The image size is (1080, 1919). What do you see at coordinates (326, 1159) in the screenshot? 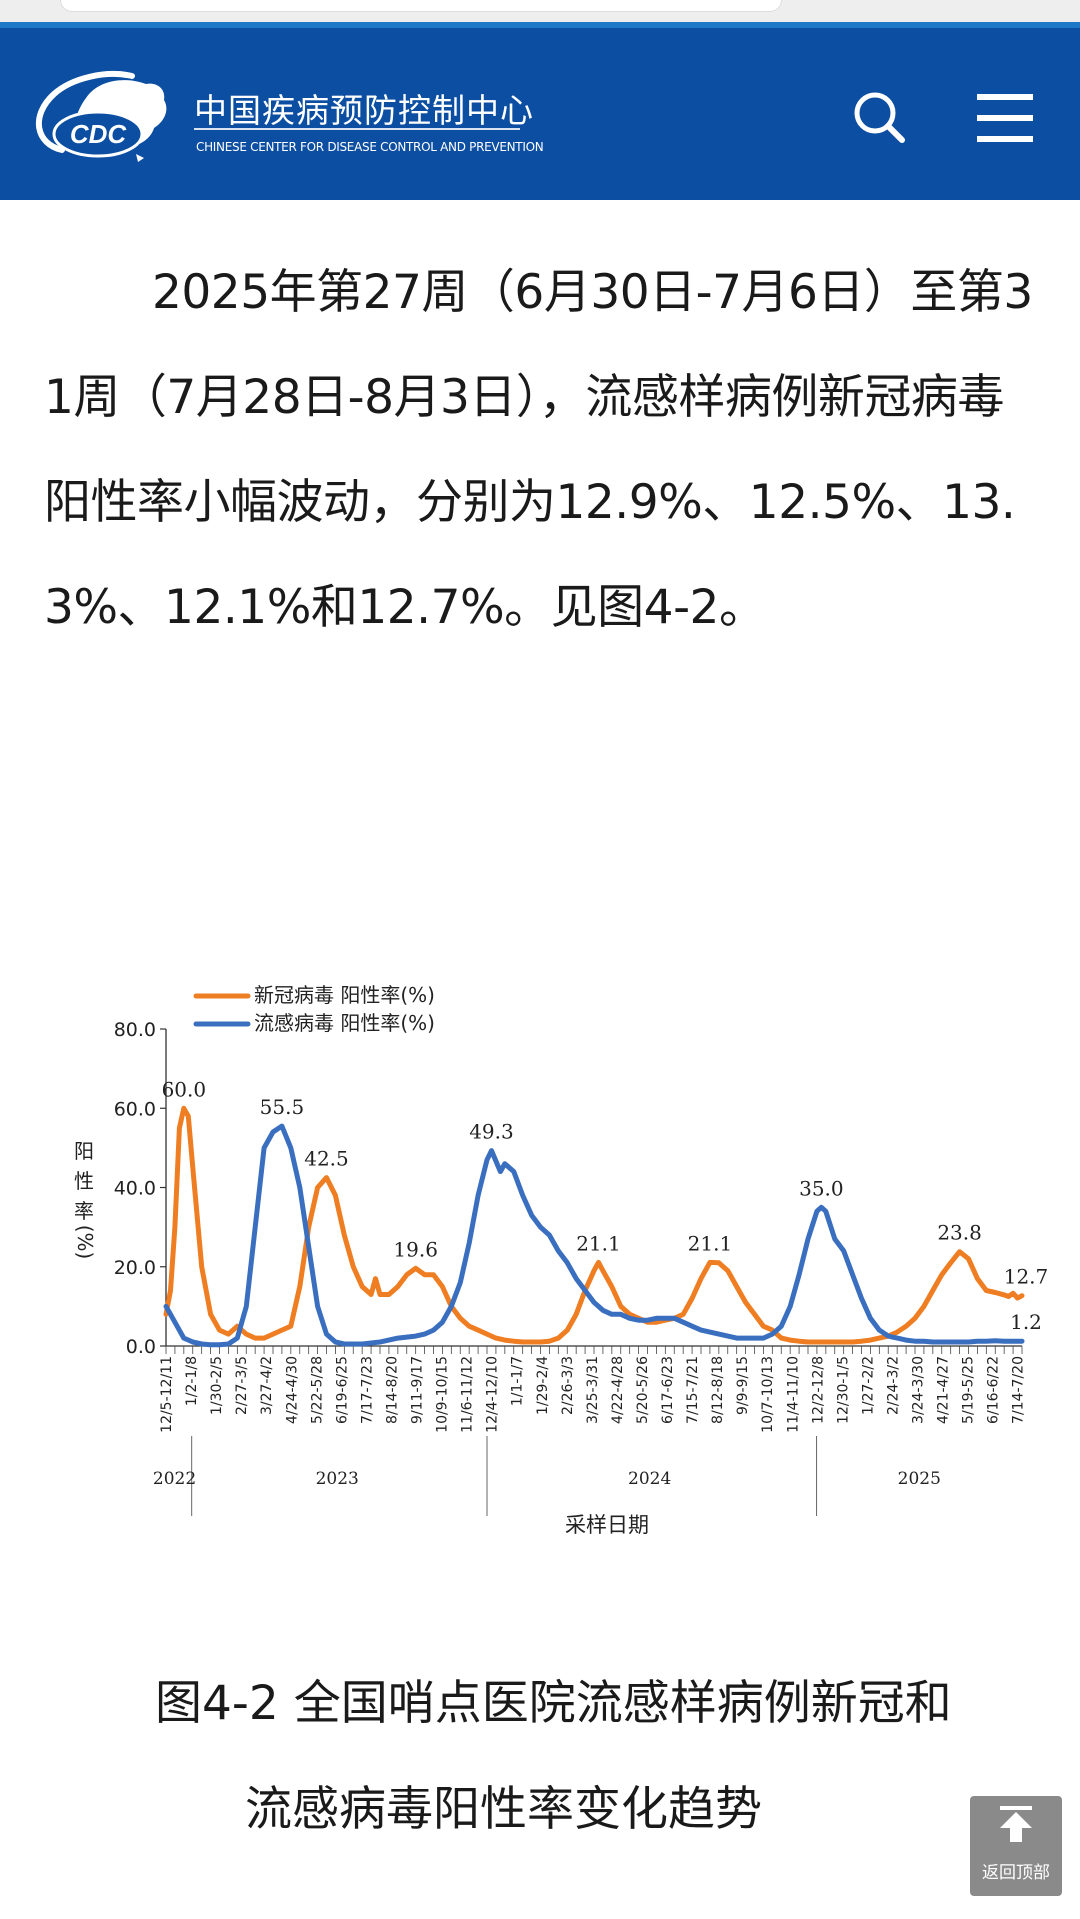
I see `data-label: 42.5` at bounding box center [326, 1159].